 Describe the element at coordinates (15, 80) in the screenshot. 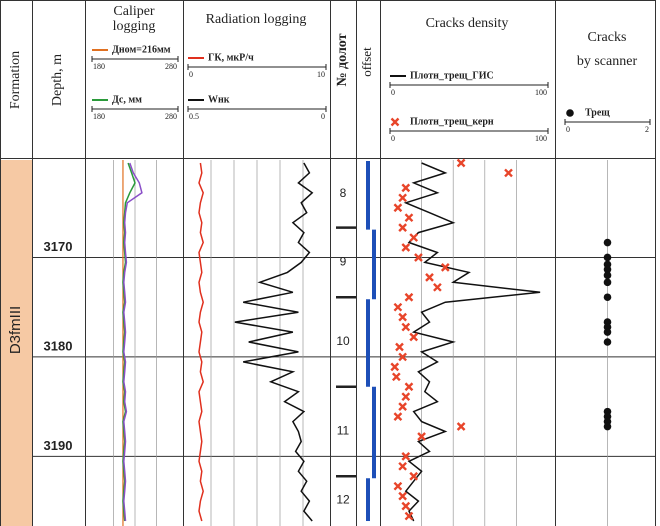

I see `formation-header: Formation` at that location.